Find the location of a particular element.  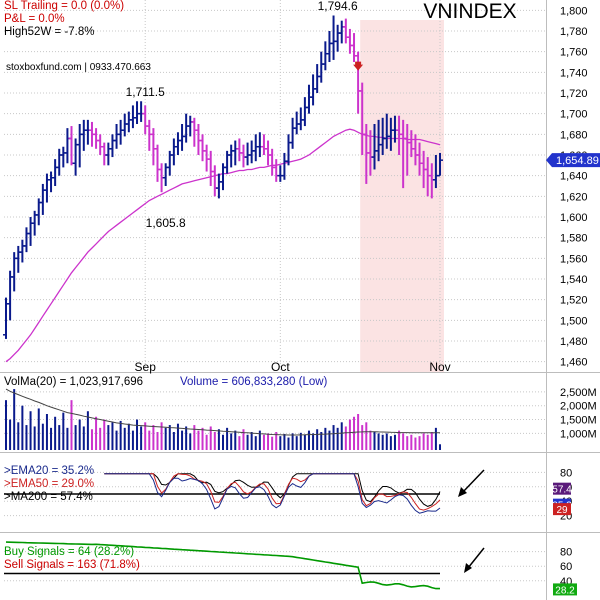

watermark: stoxboxfund.com | 0933.470.663 is located at coordinates (78, 67).